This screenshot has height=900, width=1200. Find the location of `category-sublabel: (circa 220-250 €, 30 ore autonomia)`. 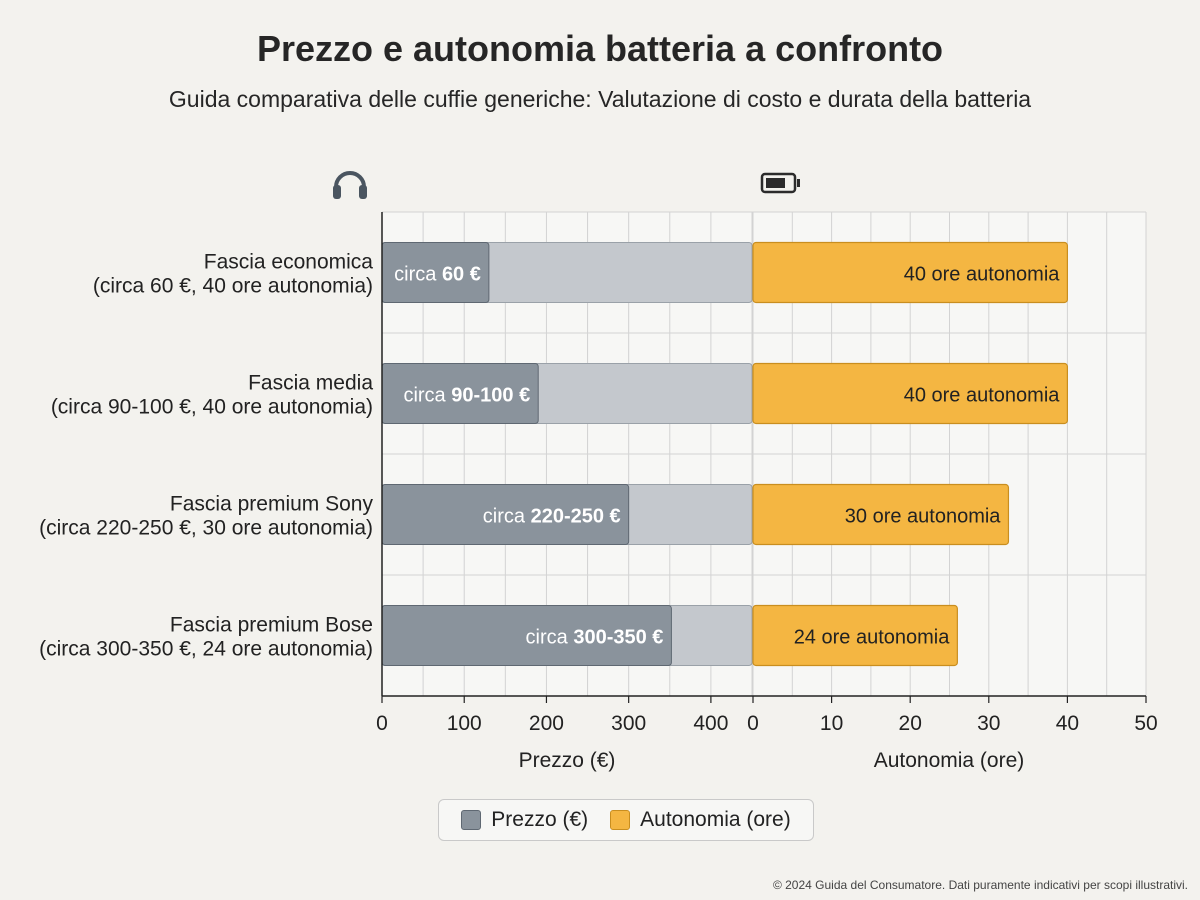

category-sublabel: (circa 220-250 €, 30 ore autonomia) is located at coordinates (206, 528).